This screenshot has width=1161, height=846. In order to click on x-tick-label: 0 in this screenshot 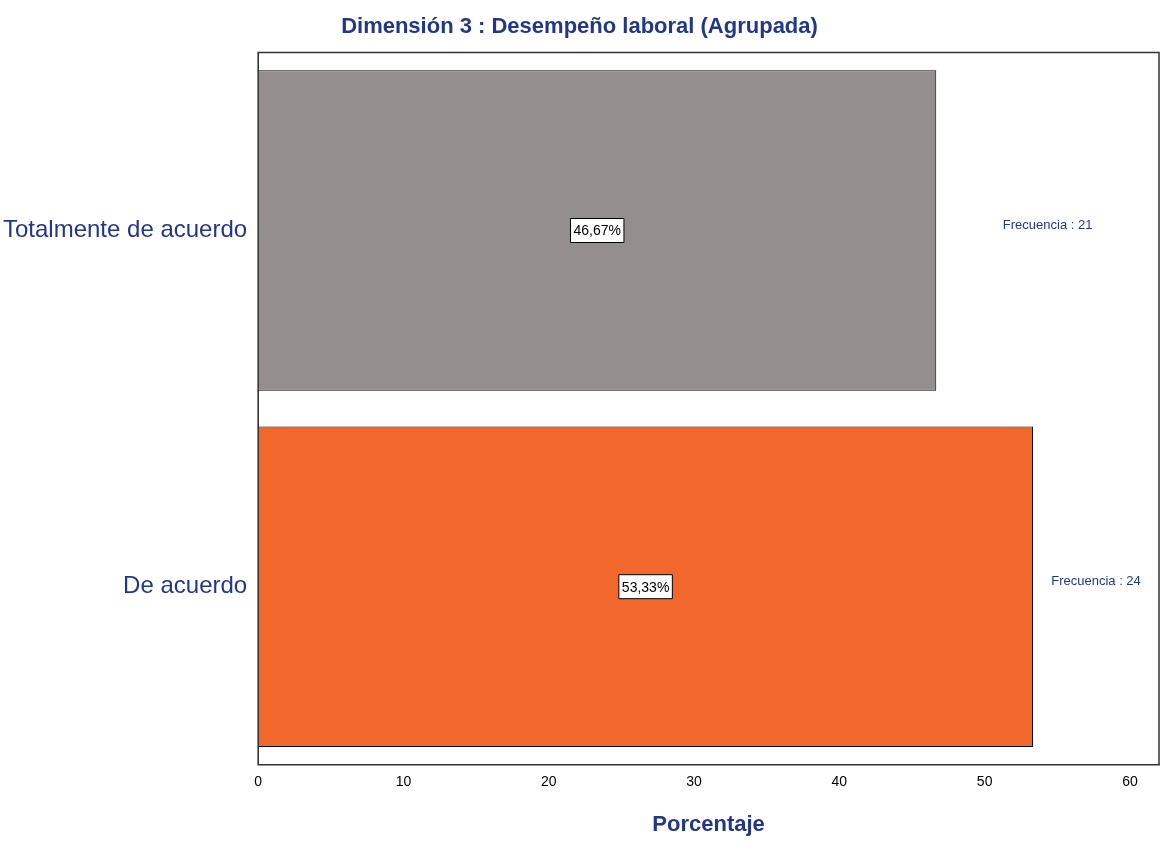, I will do `click(258, 781)`.